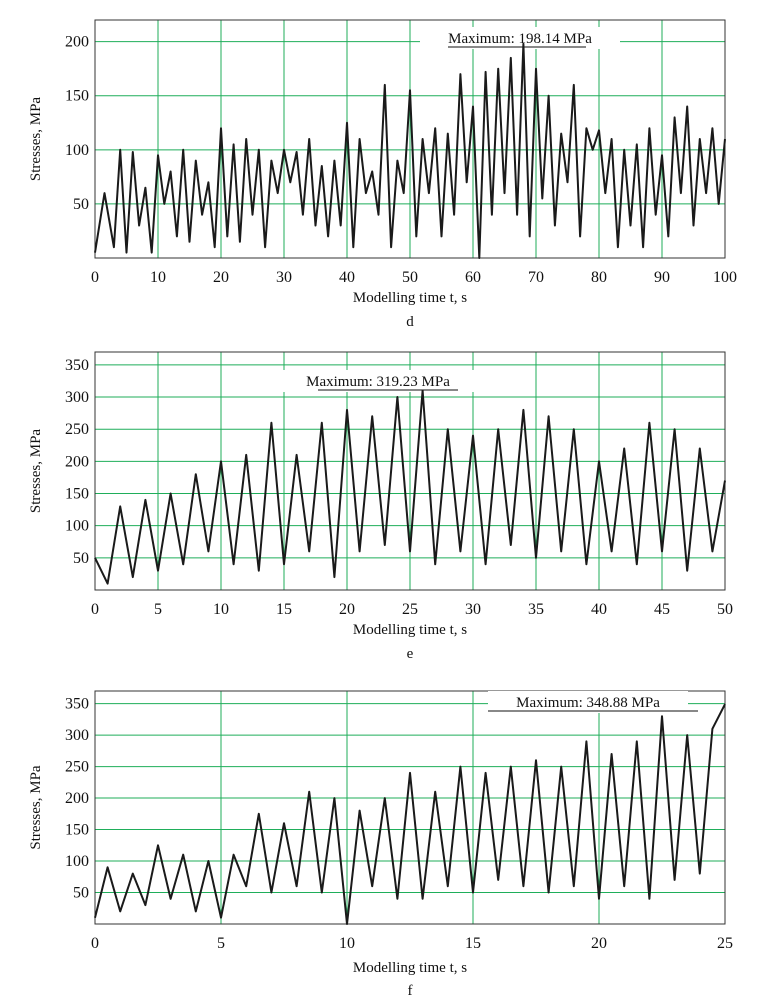 The height and width of the screenshot is (1006, 758). Describe the element at coordinates (536, 277) in the screenshot. I see `x-tick-label: 70` at that location.